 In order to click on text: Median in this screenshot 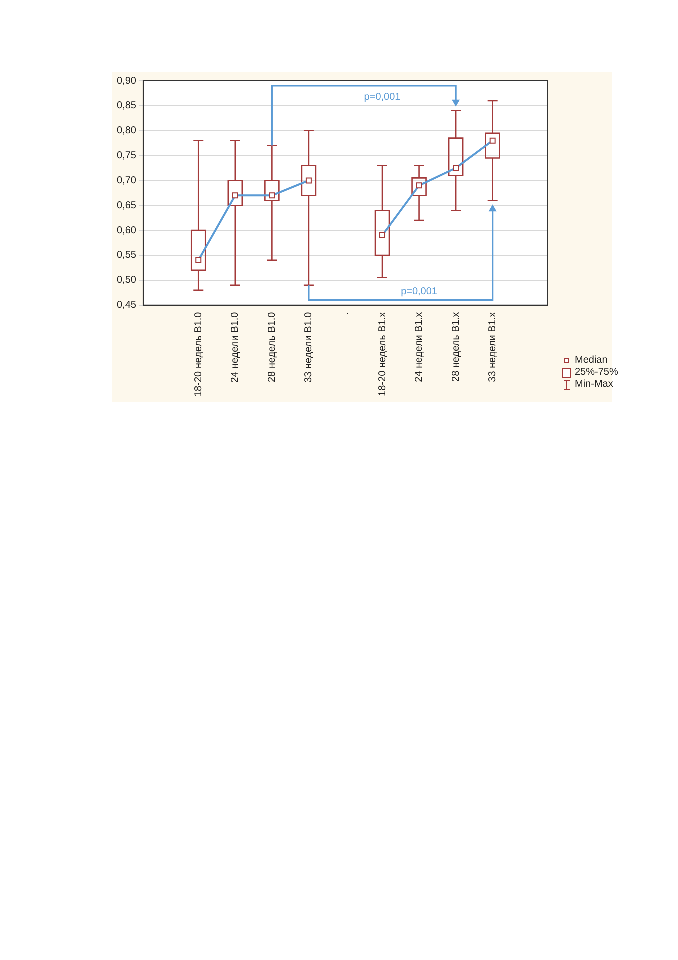, I will do `click(591, 361)`.